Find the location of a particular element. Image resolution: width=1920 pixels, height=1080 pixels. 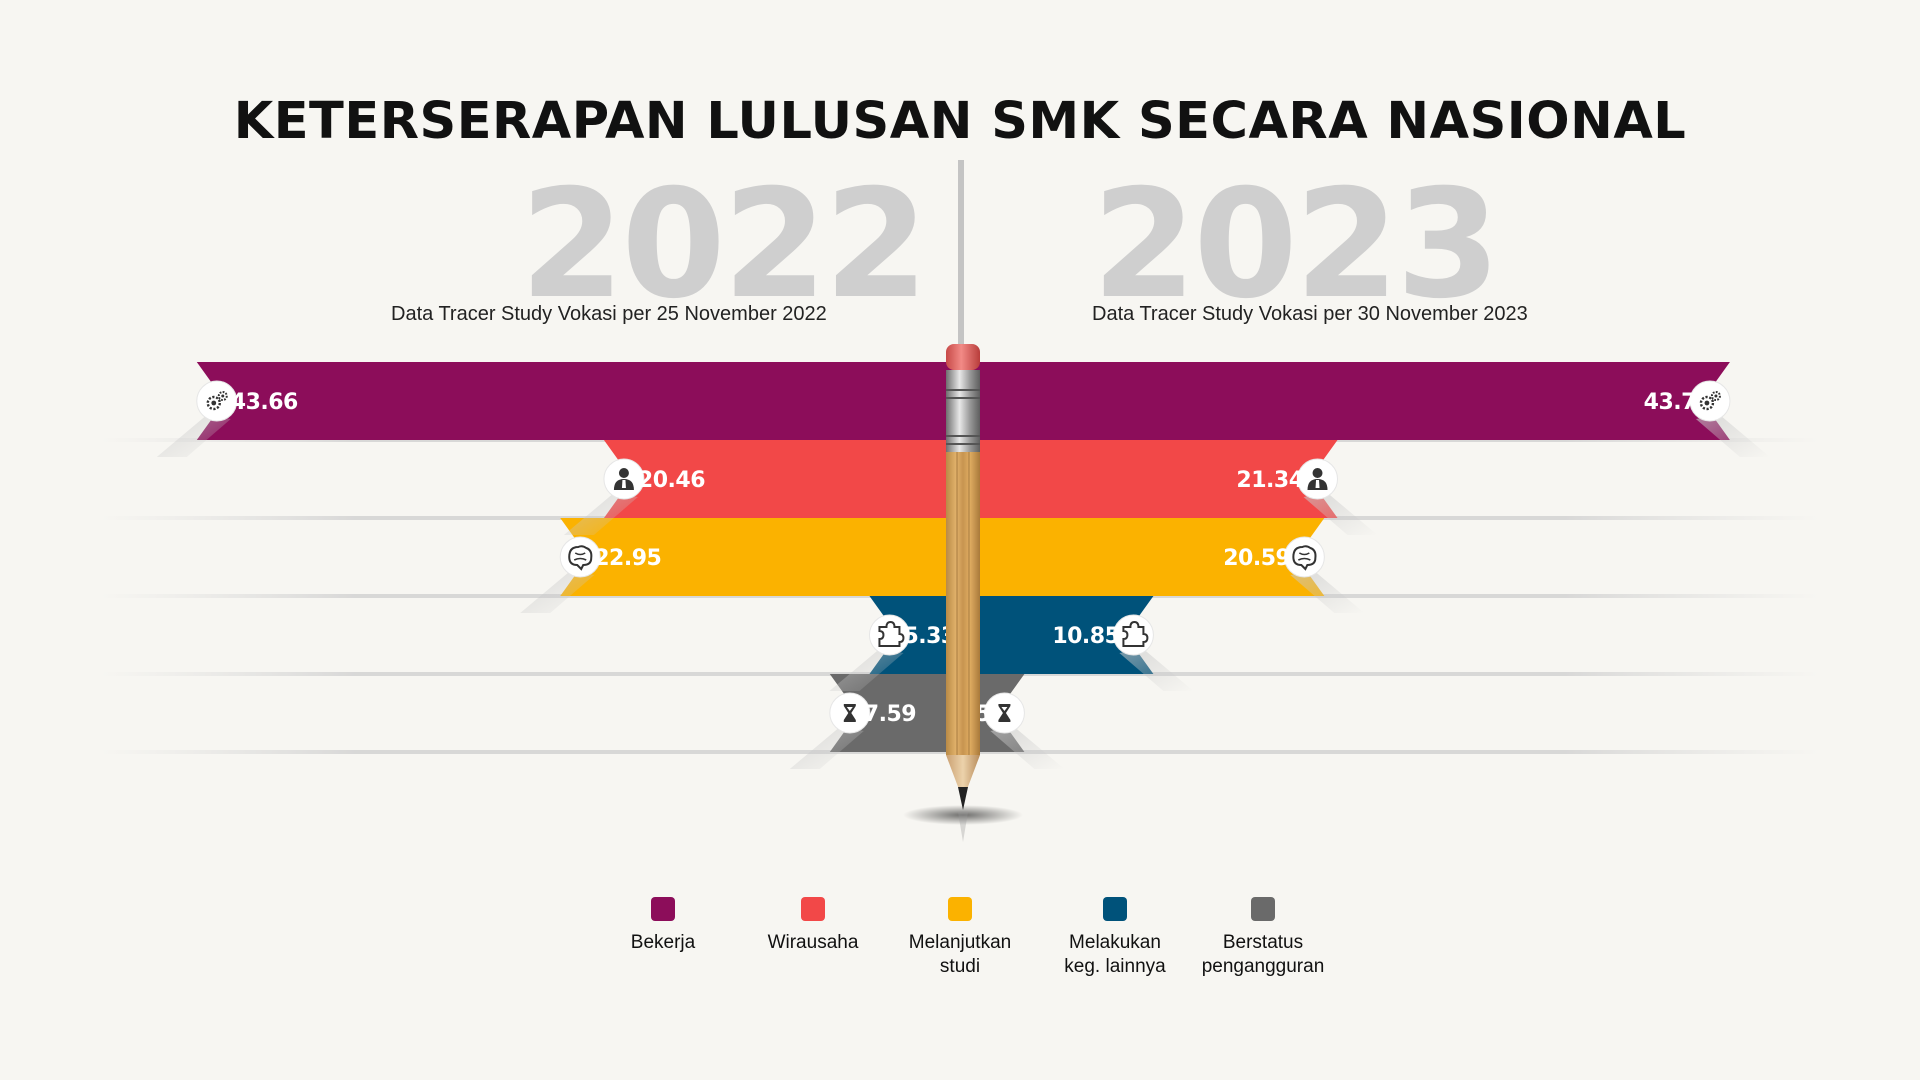

bar-2022-melanjutkan-studi is located at coordinates (761, 557).